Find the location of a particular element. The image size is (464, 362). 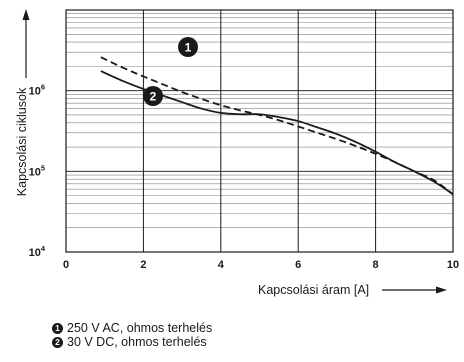

x-axis-arrow-head is located at coordinates (441, 290).